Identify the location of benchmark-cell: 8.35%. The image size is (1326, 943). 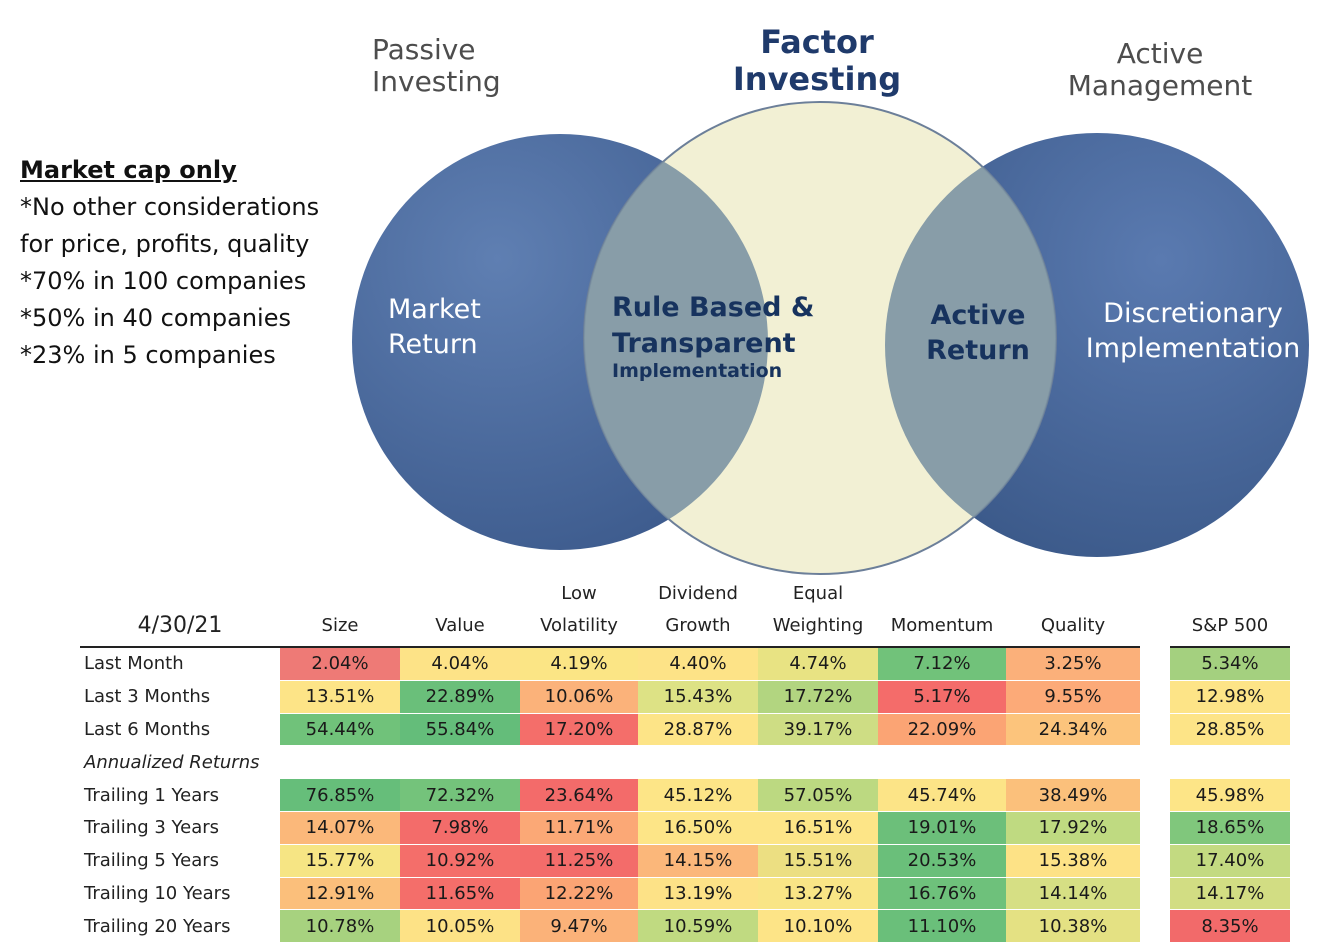
(1230, 926).